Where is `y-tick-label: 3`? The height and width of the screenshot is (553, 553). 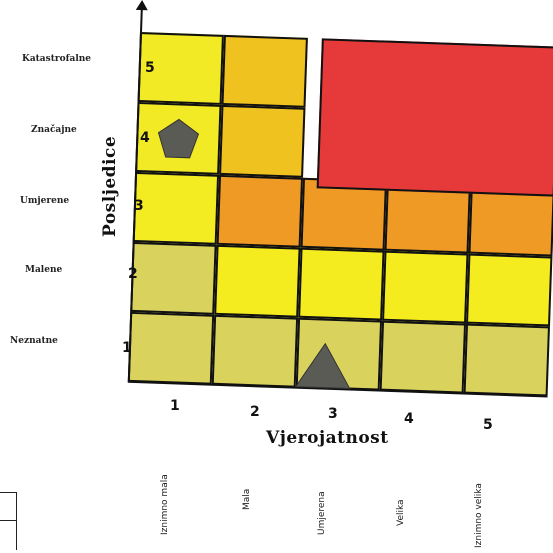 y-tick-label: 3 is located at coordinates (139, 206).